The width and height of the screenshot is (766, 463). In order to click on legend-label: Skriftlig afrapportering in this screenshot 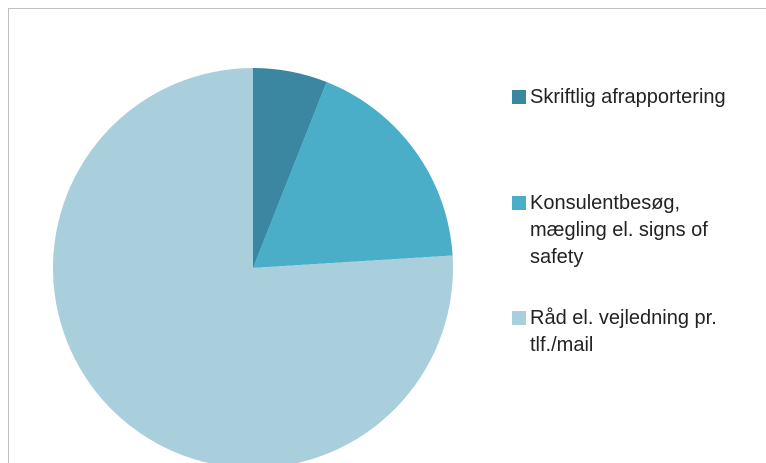, I will do `click(628, 97)`.